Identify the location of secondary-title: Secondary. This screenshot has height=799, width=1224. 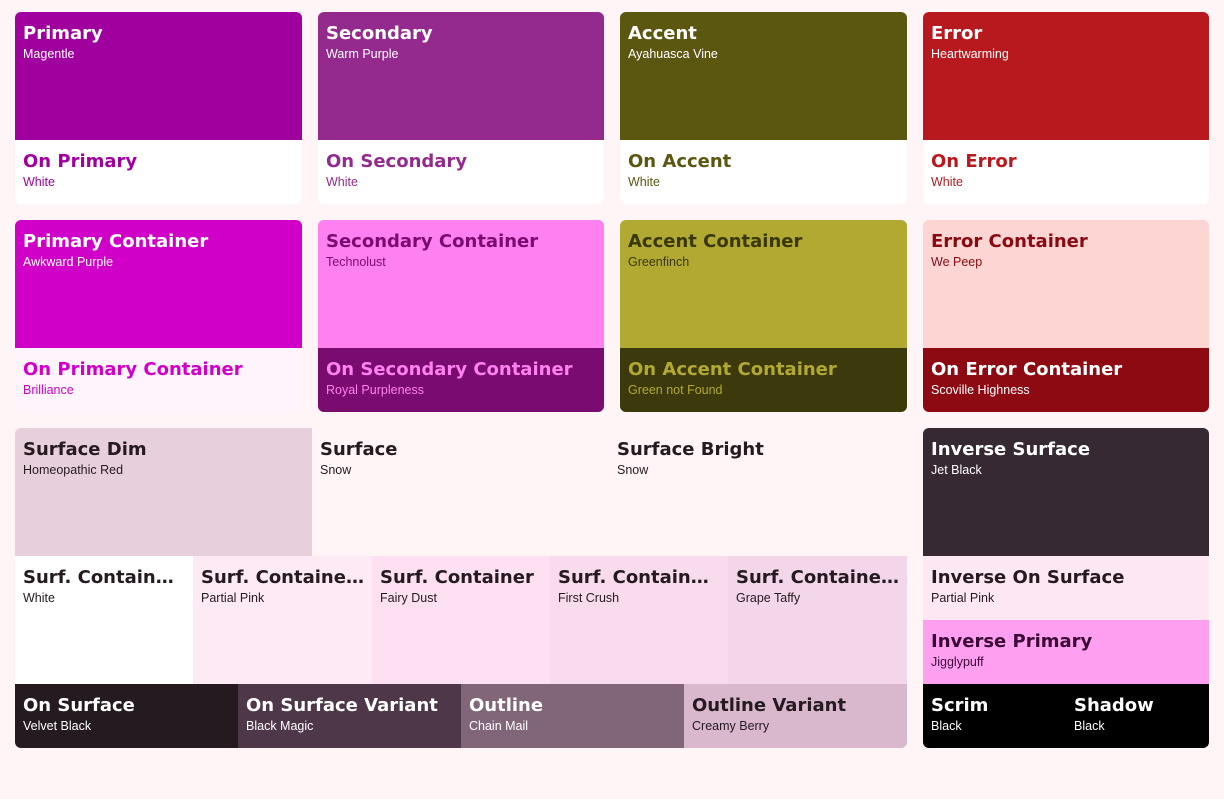
(379, 34).